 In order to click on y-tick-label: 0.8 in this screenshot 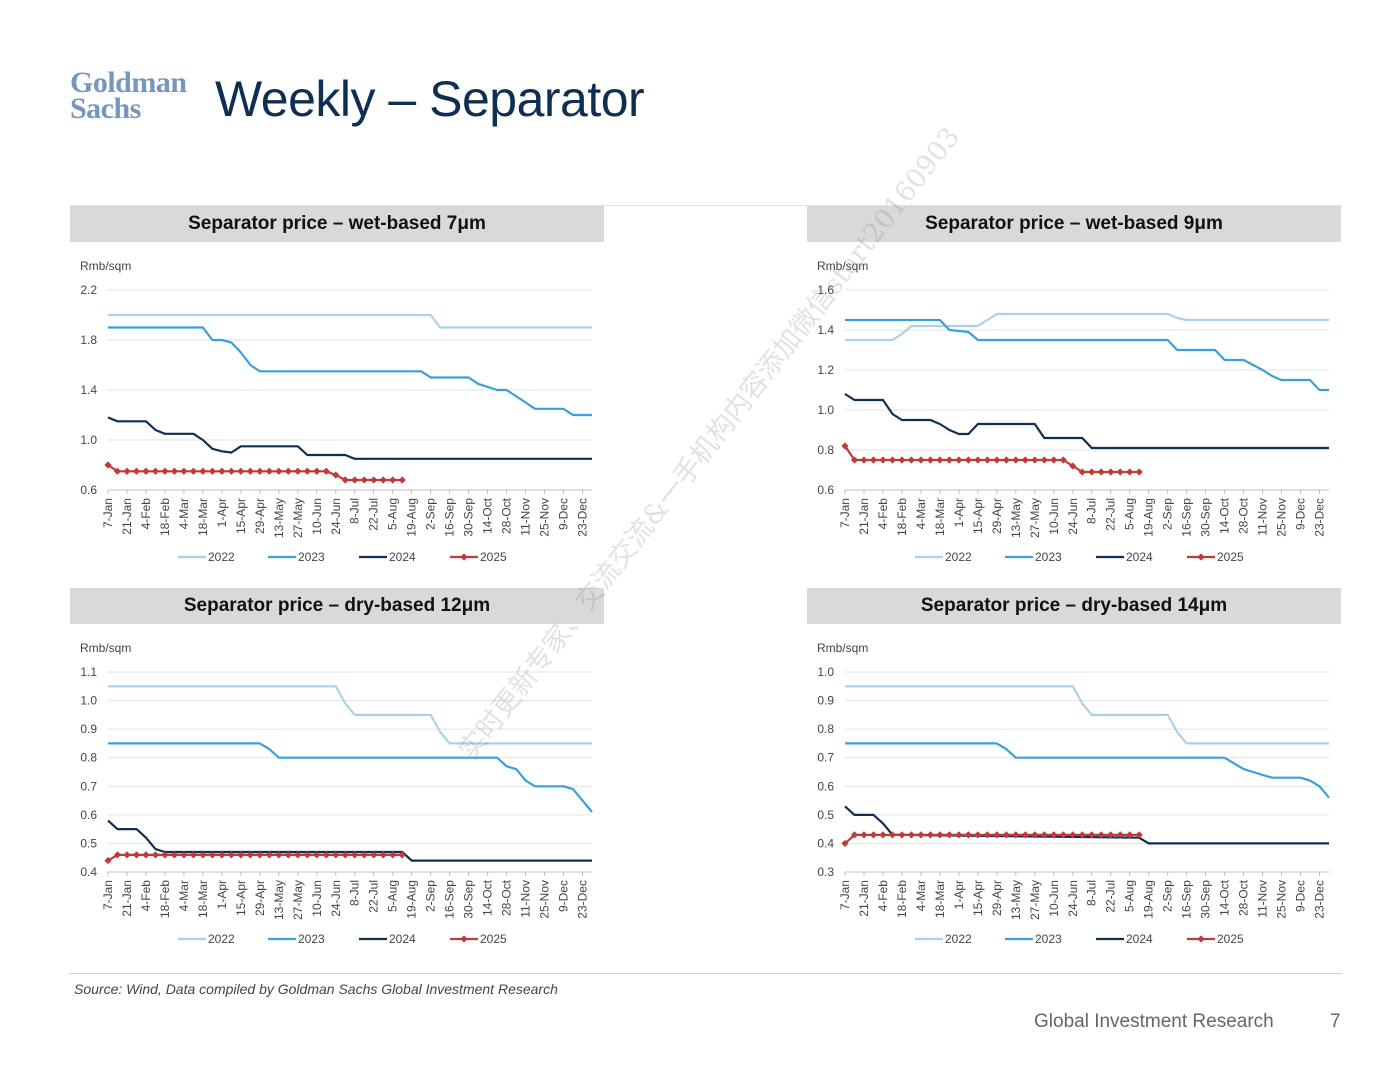, I will do `click(88, 758)`.